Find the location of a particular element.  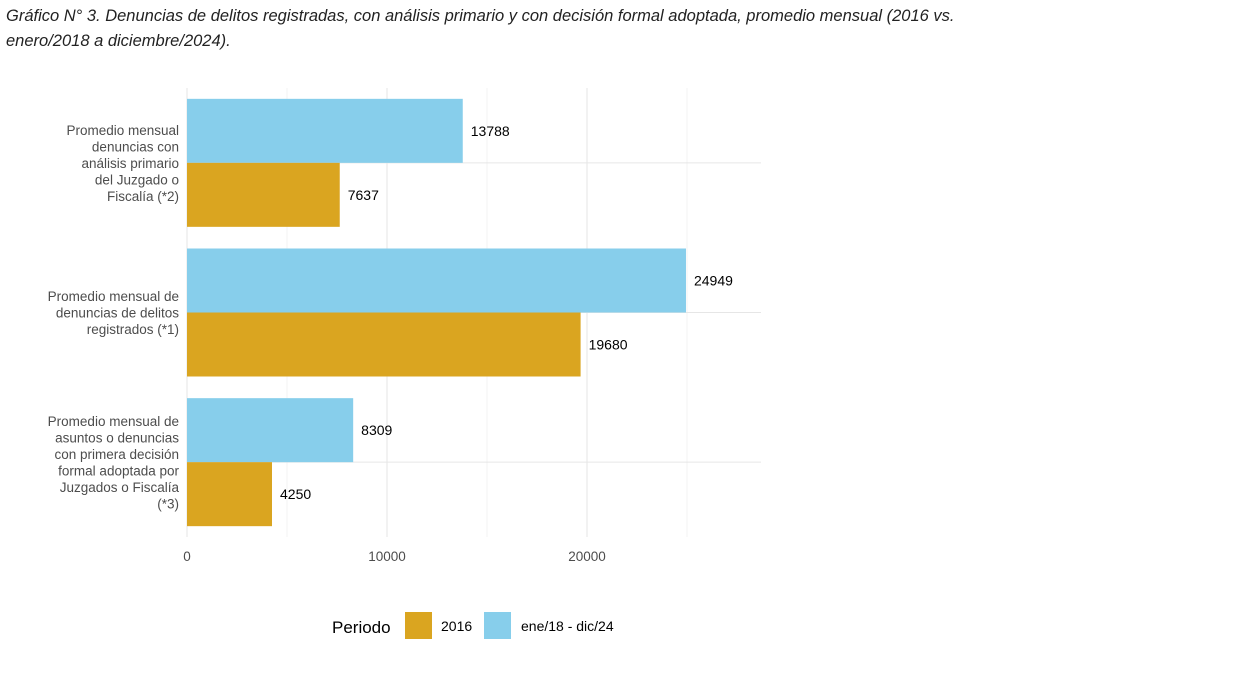

data-label: 24949 is located at coordinates (713, 281).